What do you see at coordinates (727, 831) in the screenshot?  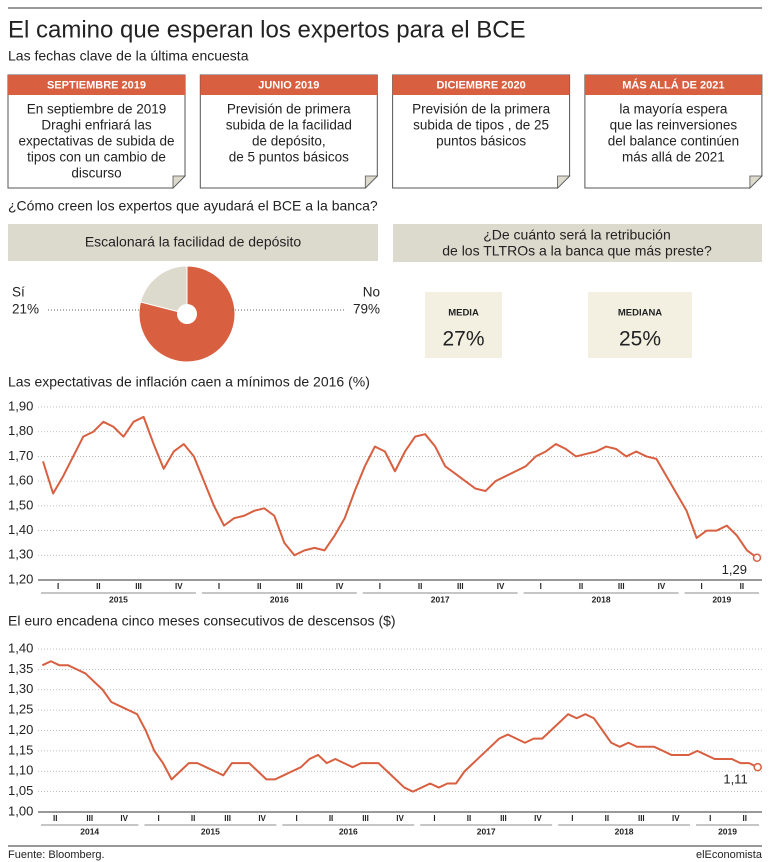 I see `year-label: 2019` at bounding box center [727, 831].